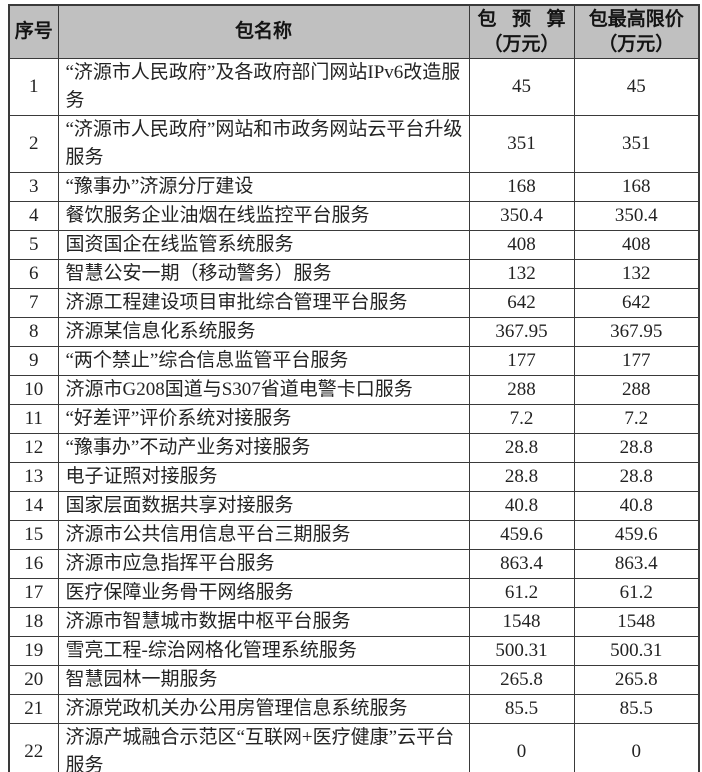 The width and height of the screenshot is (702, 772). What do you see at coordinates (263, 274) in the screenshot?
I see `package-name-cell: 智慧公安一期（移动警务）服务` at bounding box center [263, 274].